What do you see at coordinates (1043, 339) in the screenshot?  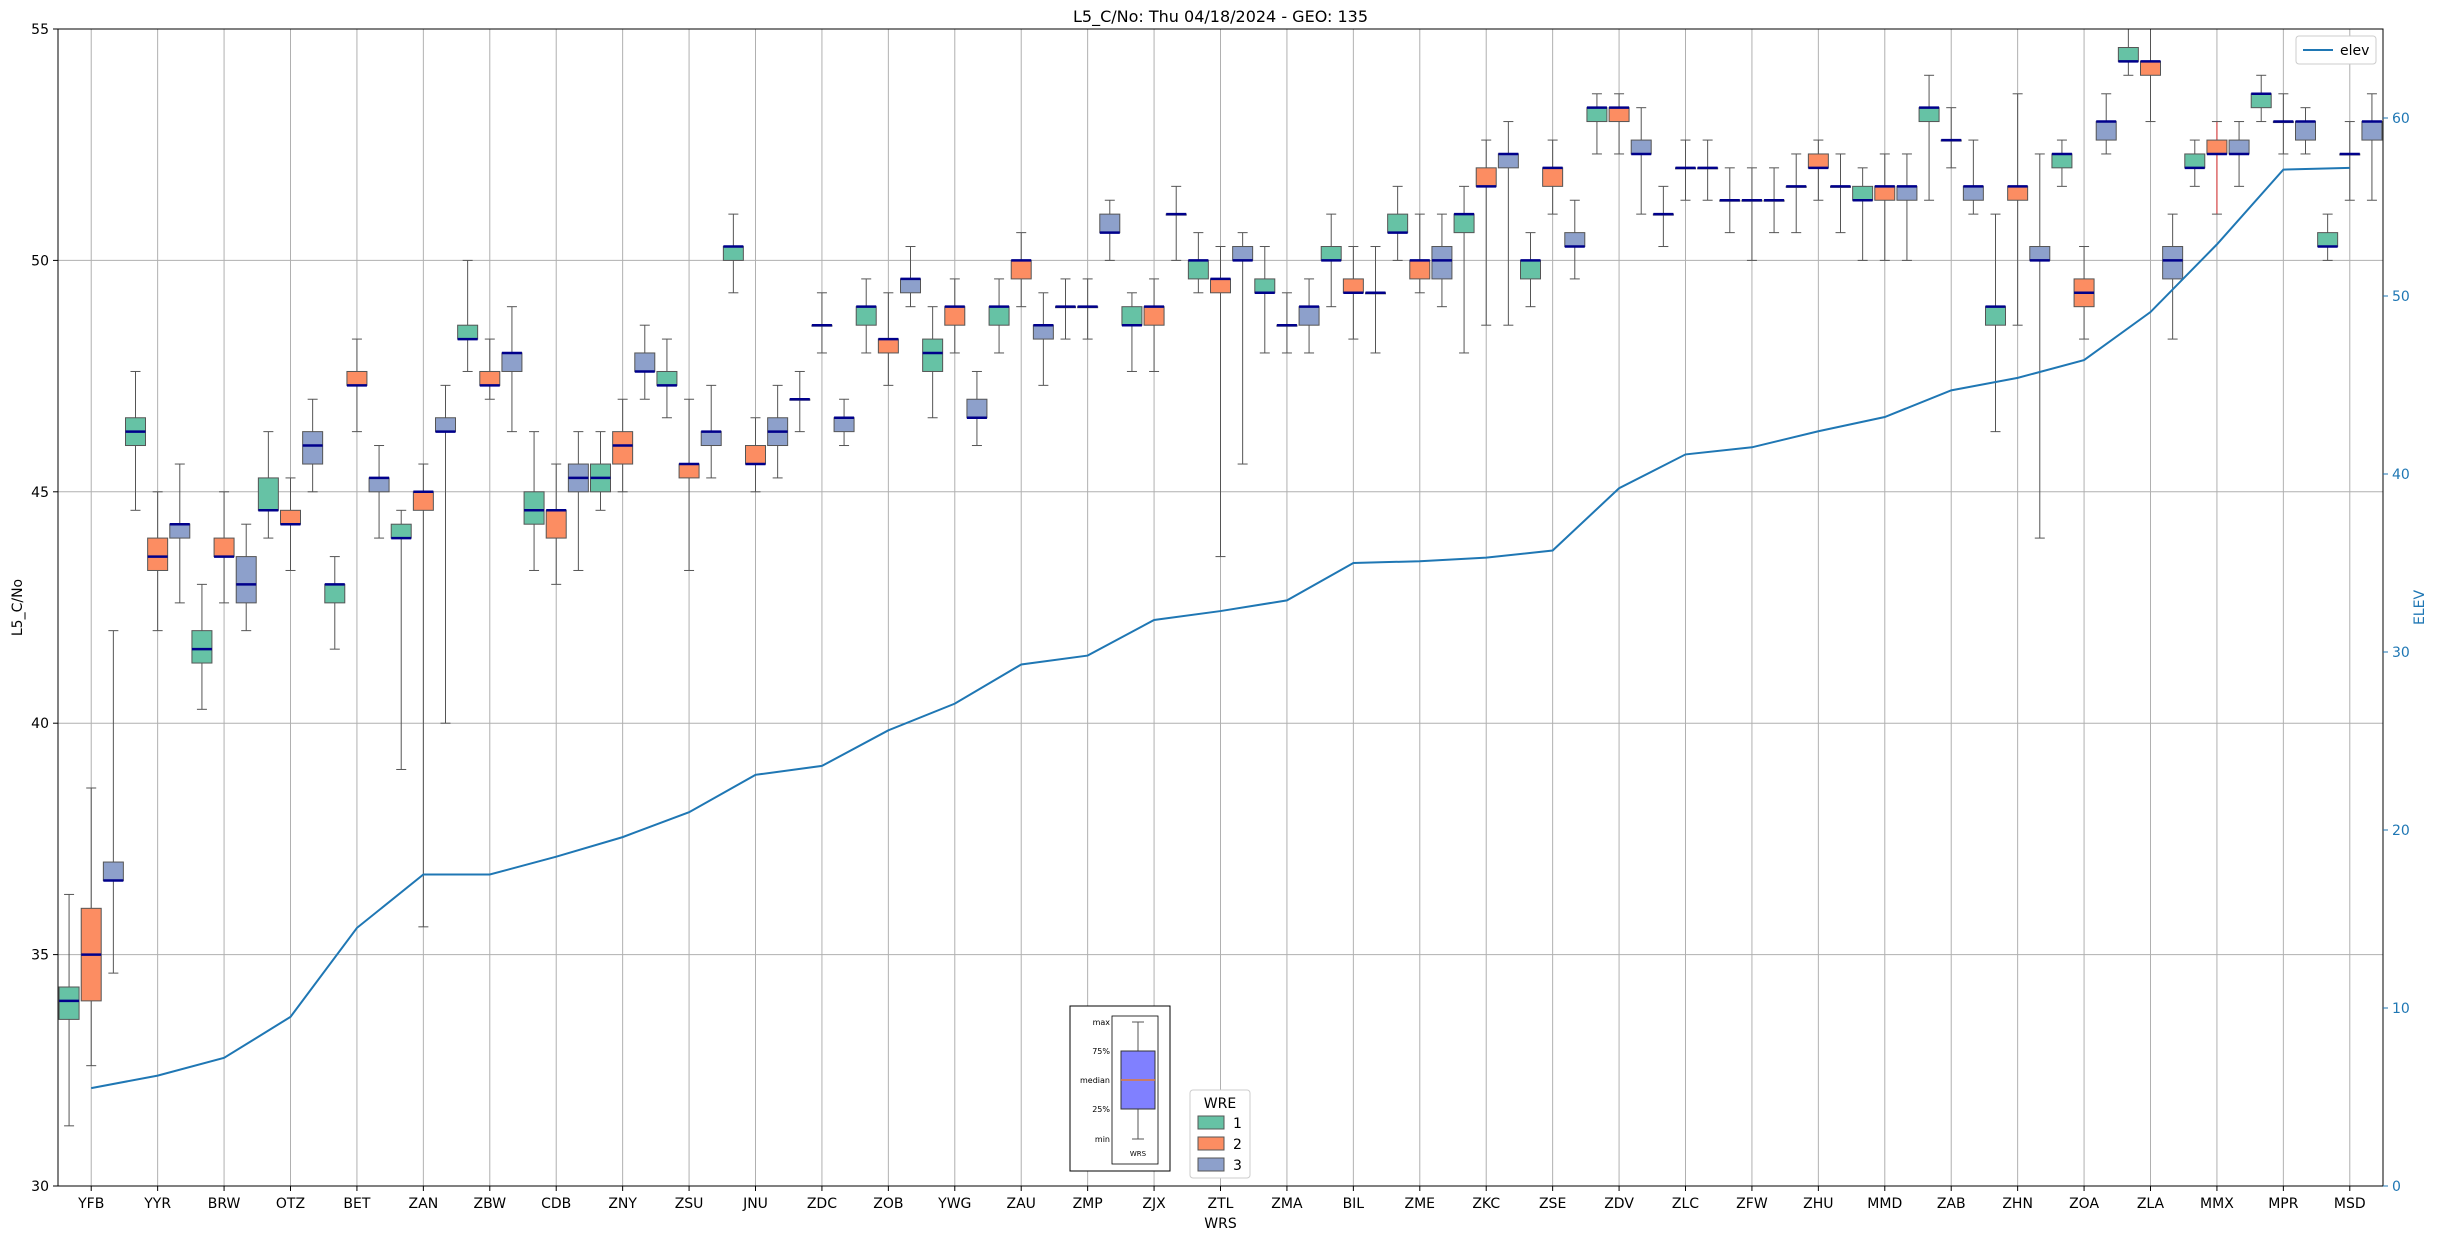 I see `box-wre3-zau` at bounding box center [1043, 339].